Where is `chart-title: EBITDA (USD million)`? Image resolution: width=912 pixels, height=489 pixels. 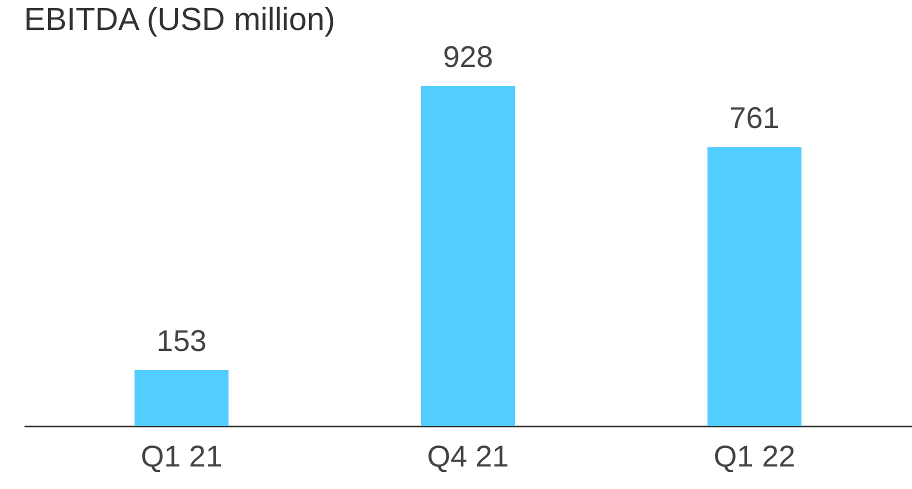
chart-title: EBITDA (USD million) is located at coordinates (180, 19).